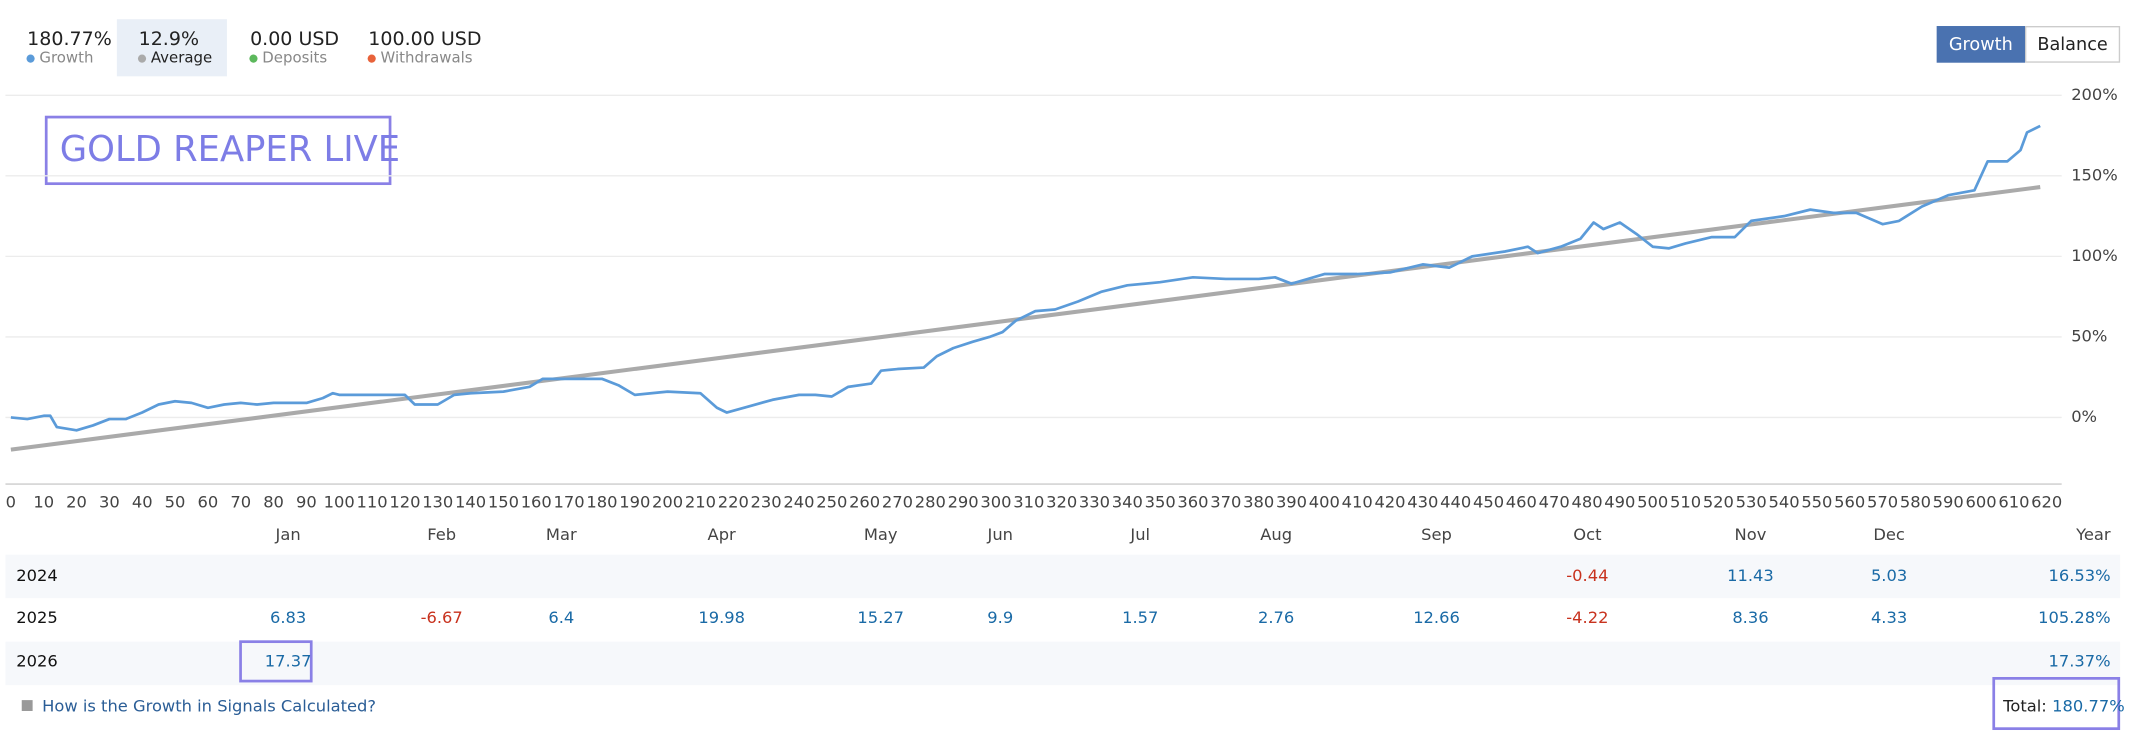  I want to click on legend-label: Deposits, so click(294, 58).